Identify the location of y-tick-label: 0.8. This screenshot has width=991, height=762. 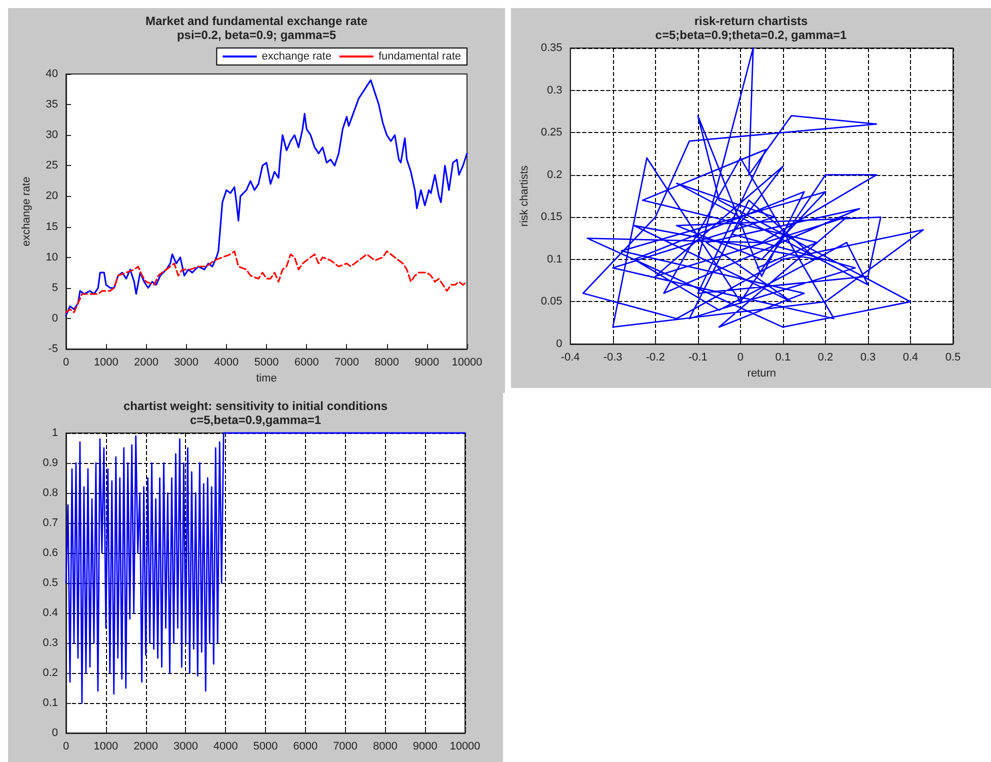
(50, 493).